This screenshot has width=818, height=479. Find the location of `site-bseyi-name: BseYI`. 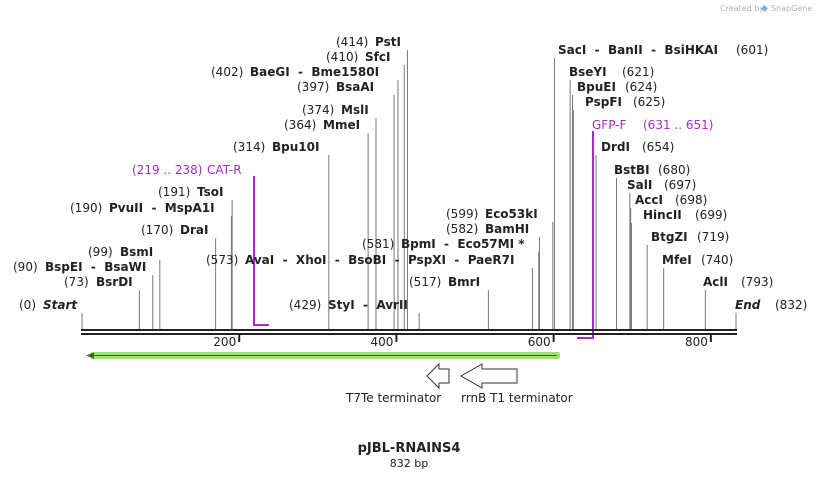

site-bseyi-name: BseYI is located at coordinates (588, 72).